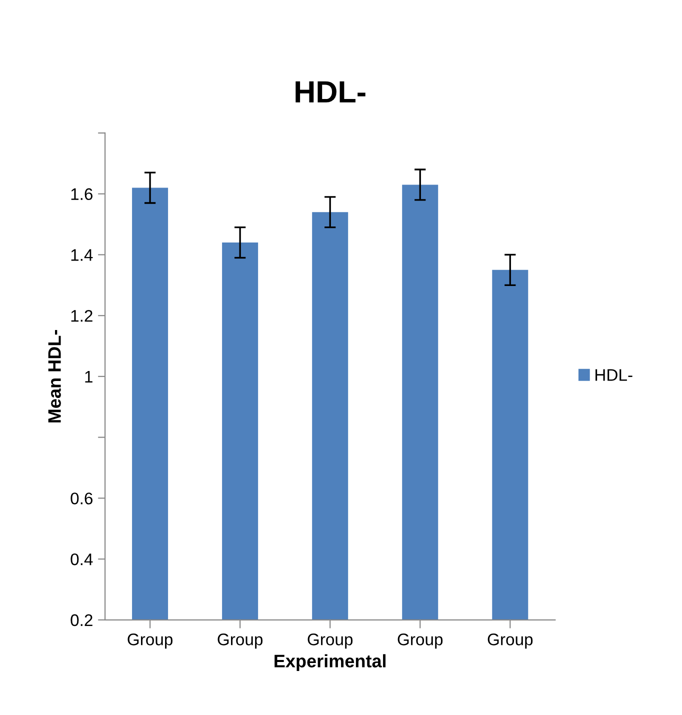 This screenshot has height=715, width=682. Describe the element at coordinates (82, 255) in the screenshot. I see `y-tick-label: 1.4` at that location.